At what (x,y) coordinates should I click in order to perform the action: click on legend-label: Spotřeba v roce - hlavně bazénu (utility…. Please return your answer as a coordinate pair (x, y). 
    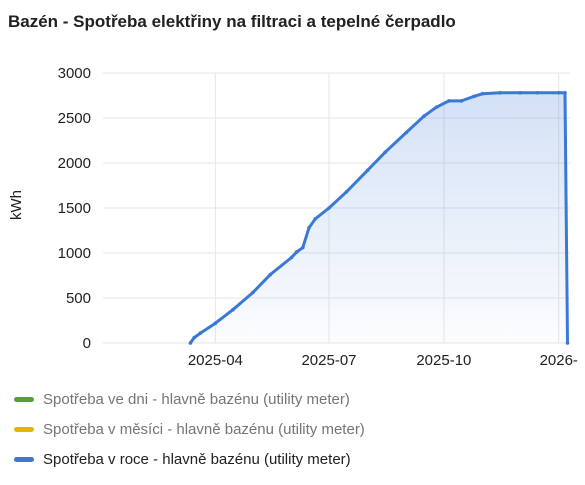
    Looking at the image, I should click on (197, 459).